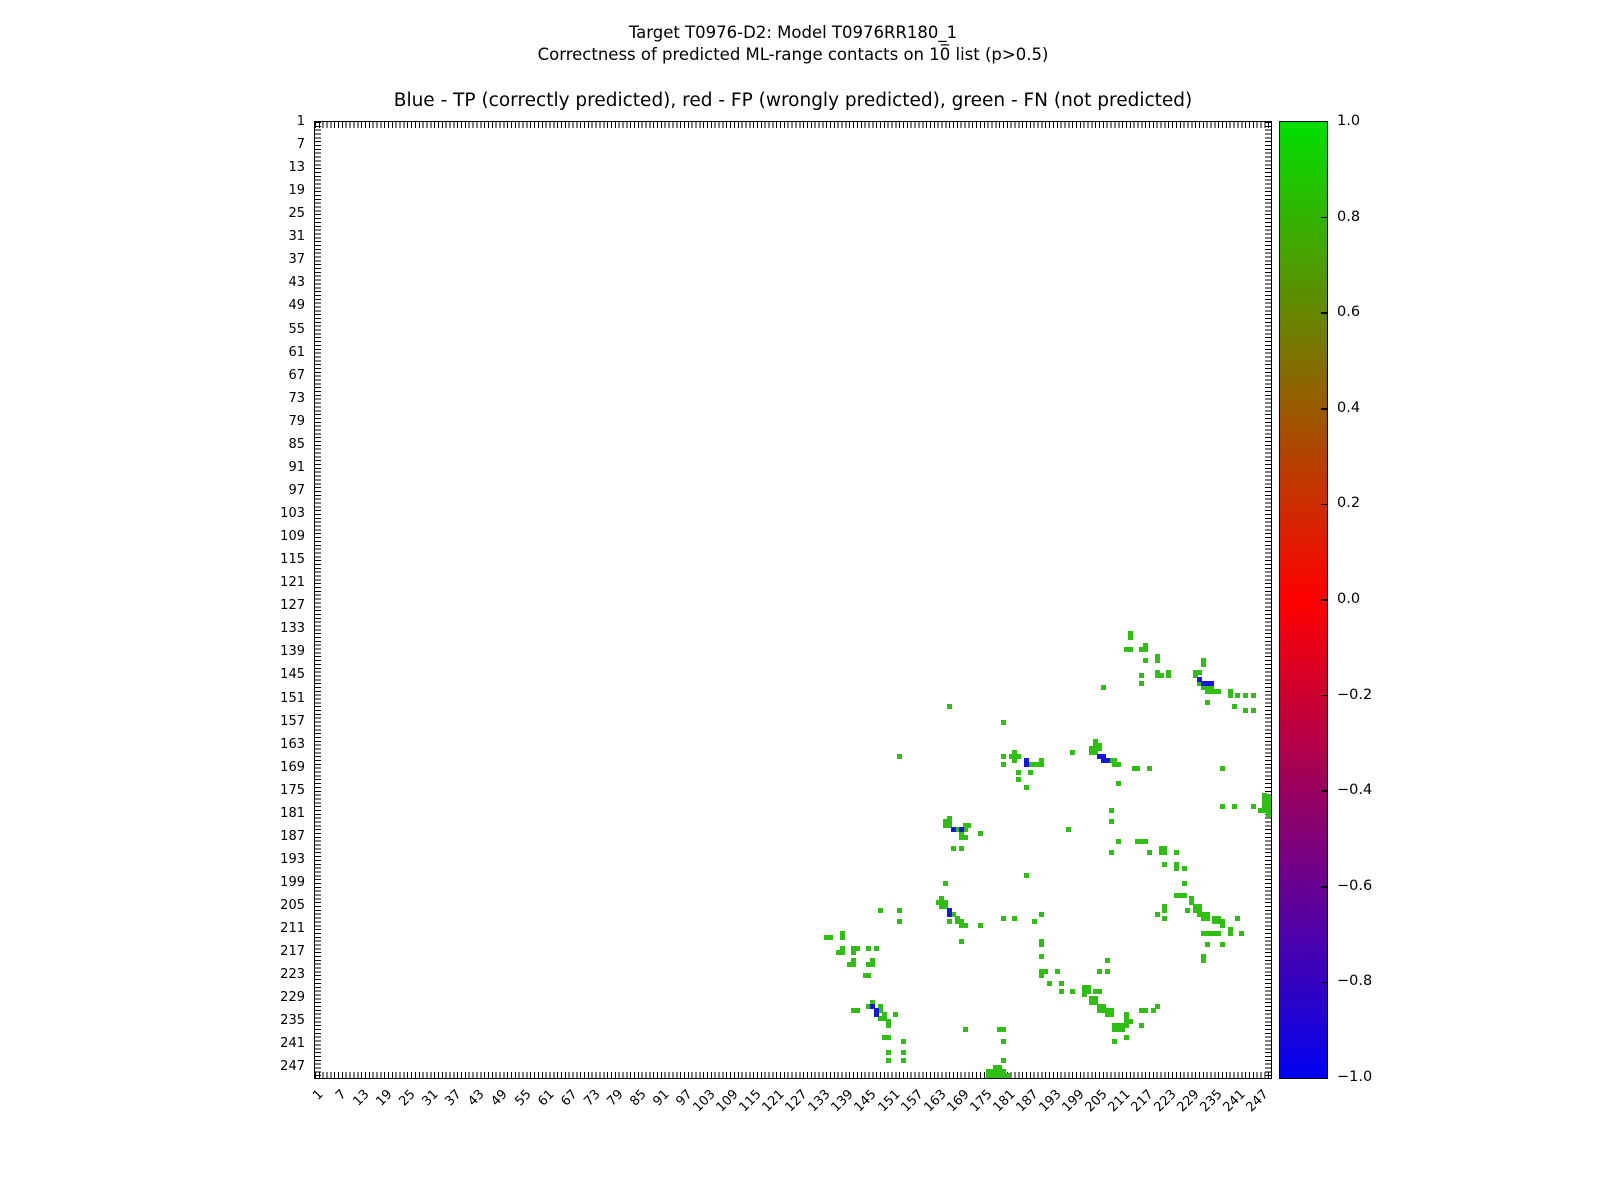 Image resolution: width=1600 pixels, height=1200 pixels. I want to click on colorbar-tick-label: −0.8, so click(1355, 981).